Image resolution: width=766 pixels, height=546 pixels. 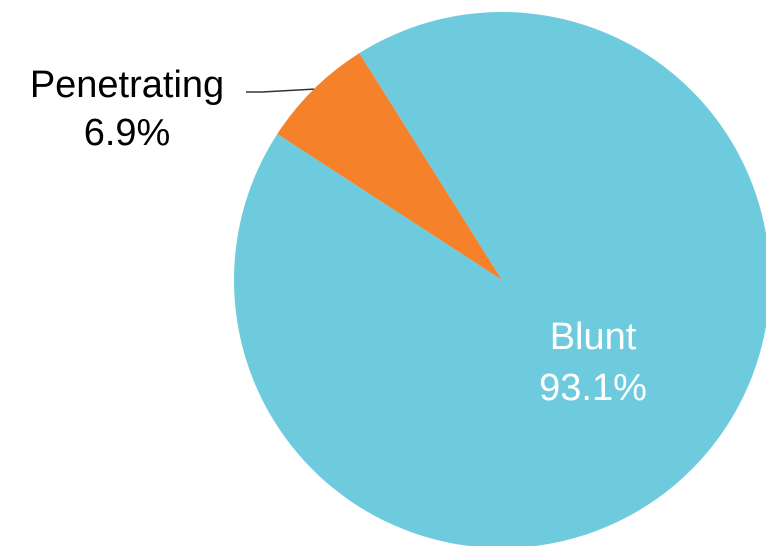 I want to click on penetrating-value-label: 6.9%, so click(x=127, y=133).